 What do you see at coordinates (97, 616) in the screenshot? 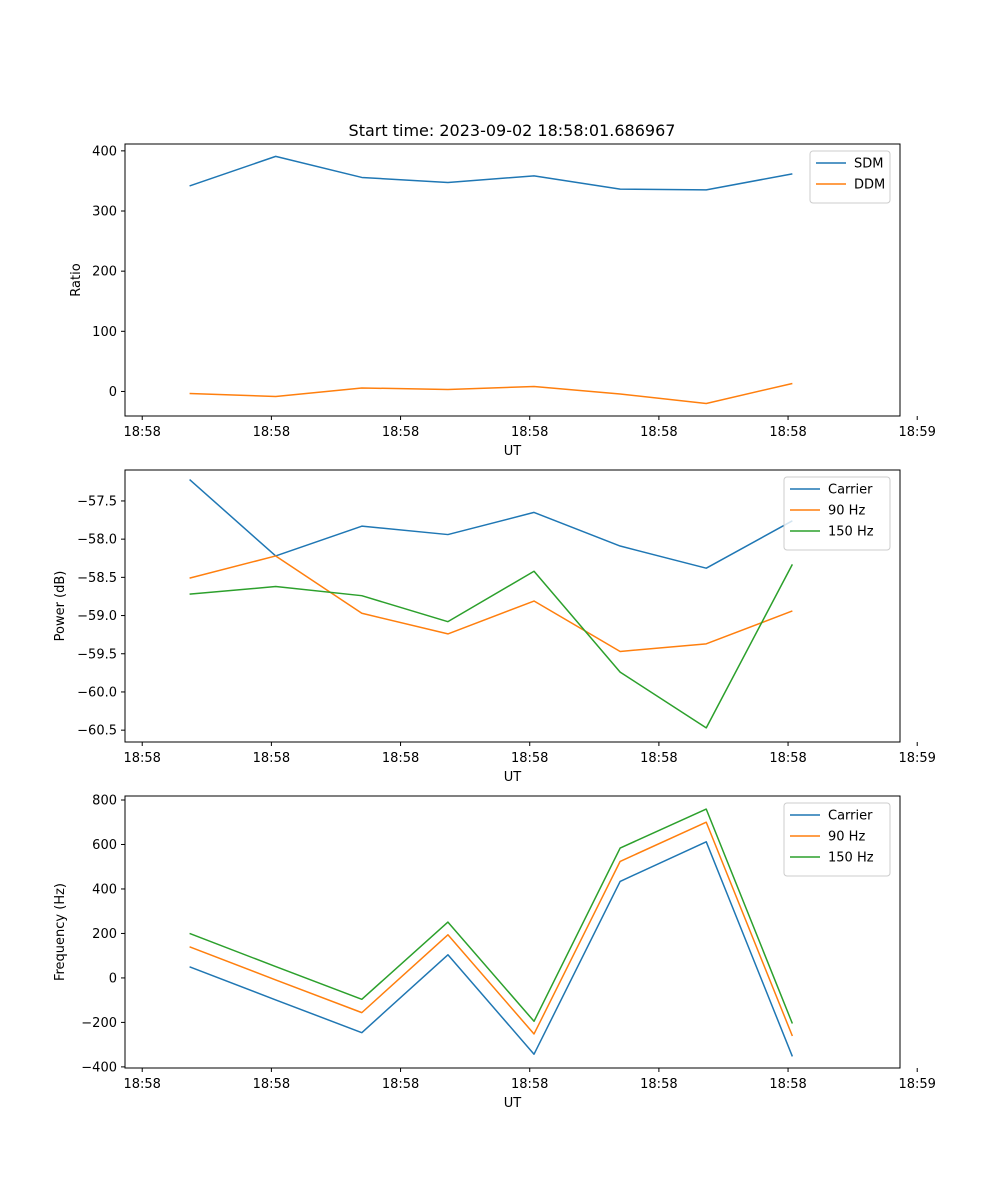
I see `y-tick-label-2-4: −59.0` at bounding box center [97, 616].